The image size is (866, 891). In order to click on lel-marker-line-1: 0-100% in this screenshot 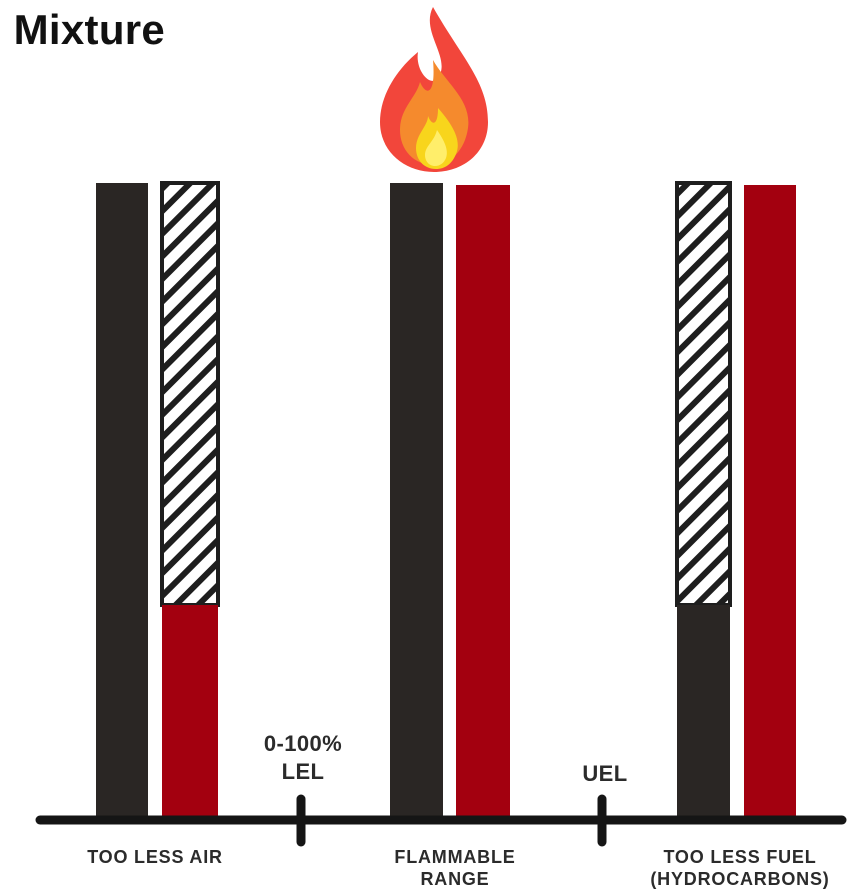, I will do `click(303, 743)`.